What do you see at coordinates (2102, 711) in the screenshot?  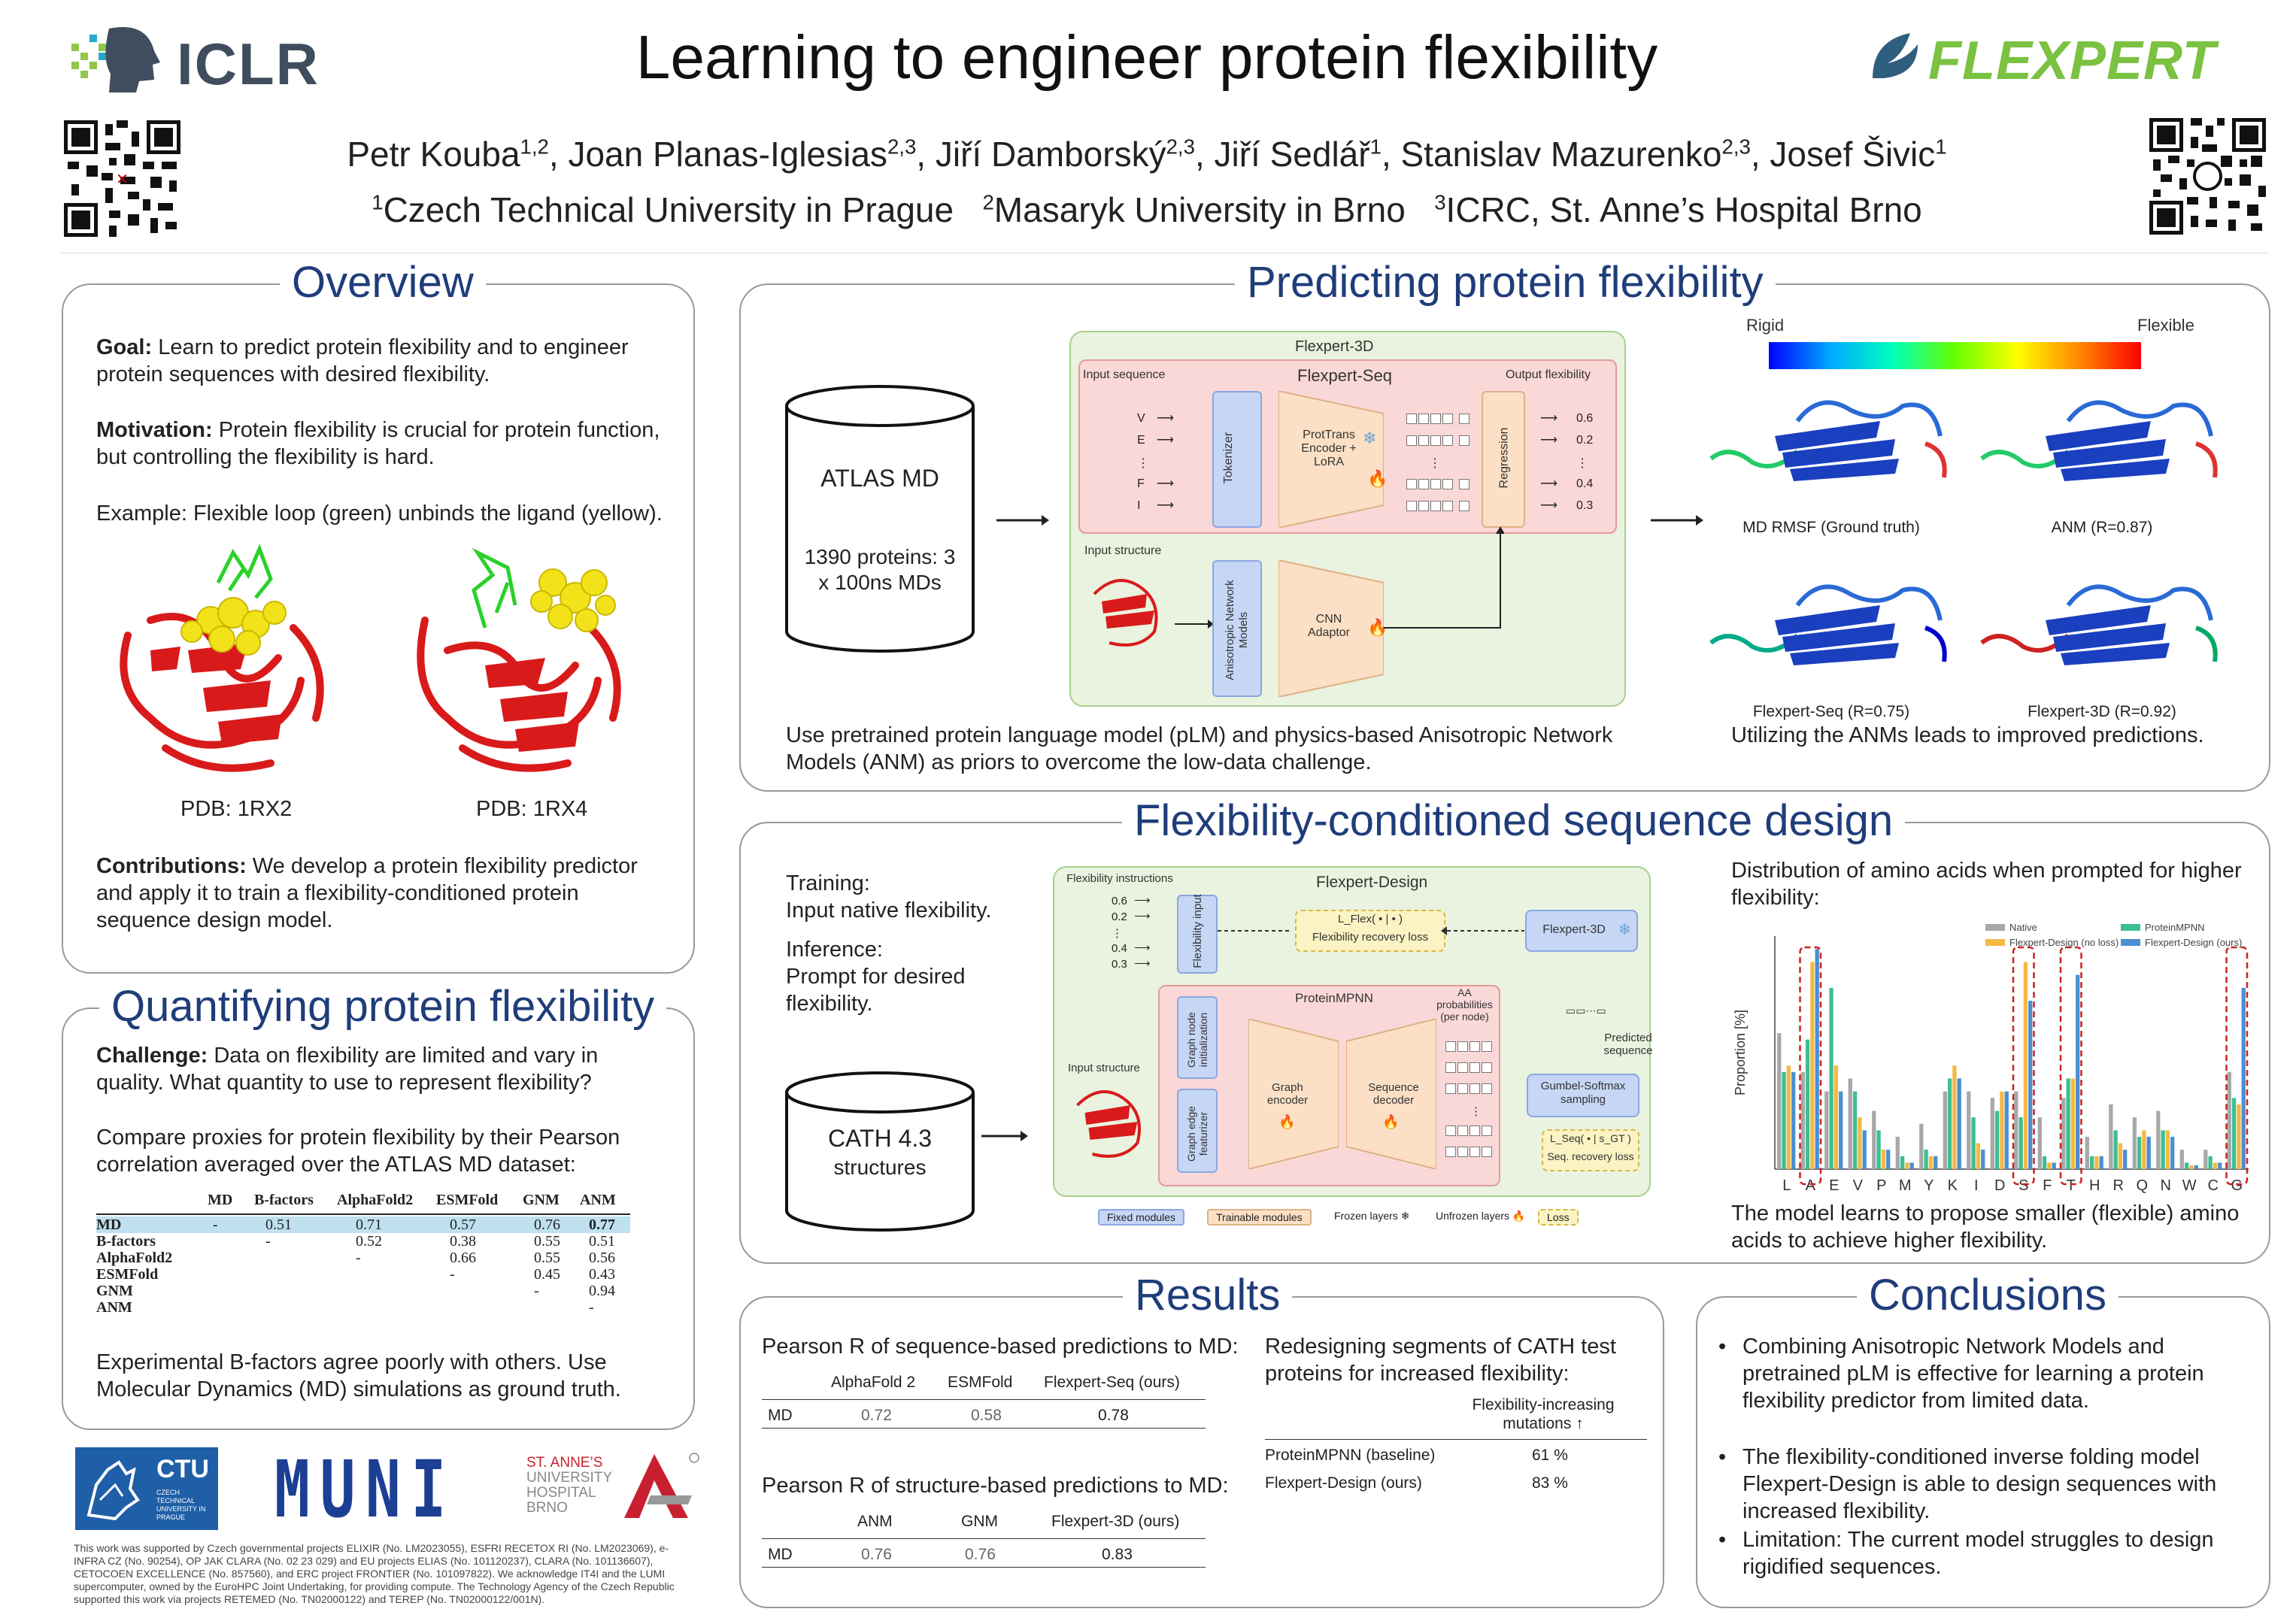 I see `structure-caption: Flexpert-3D (R=0.92)` at bounding box center [2102, 711].